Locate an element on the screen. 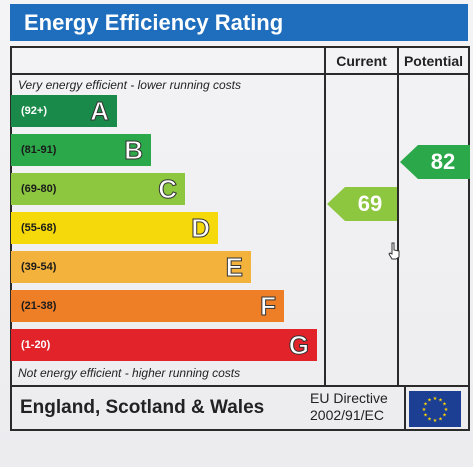 This screenshot has height=467, width=473. rating-band-f: (21-38) F is located at coordinates (147, 306).